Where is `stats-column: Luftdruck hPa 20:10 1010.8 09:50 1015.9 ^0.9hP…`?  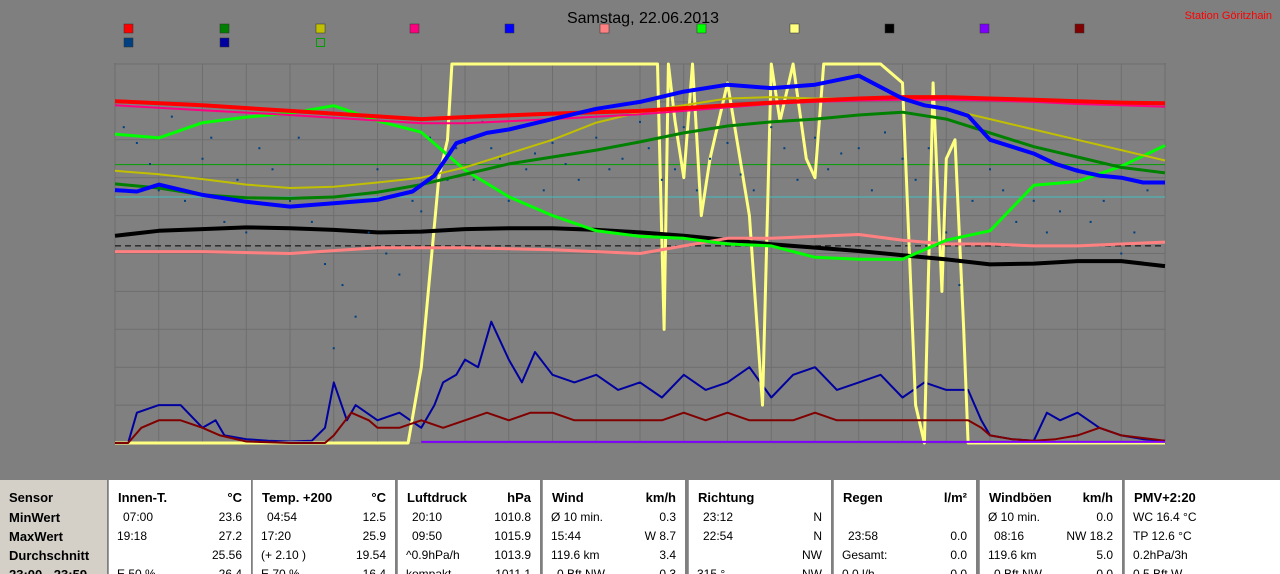 stats-column: Luftdruck hPa 20:10 1010.8 09:50 1015.9 ^0.9hP… is located at coordinates (468, 527).